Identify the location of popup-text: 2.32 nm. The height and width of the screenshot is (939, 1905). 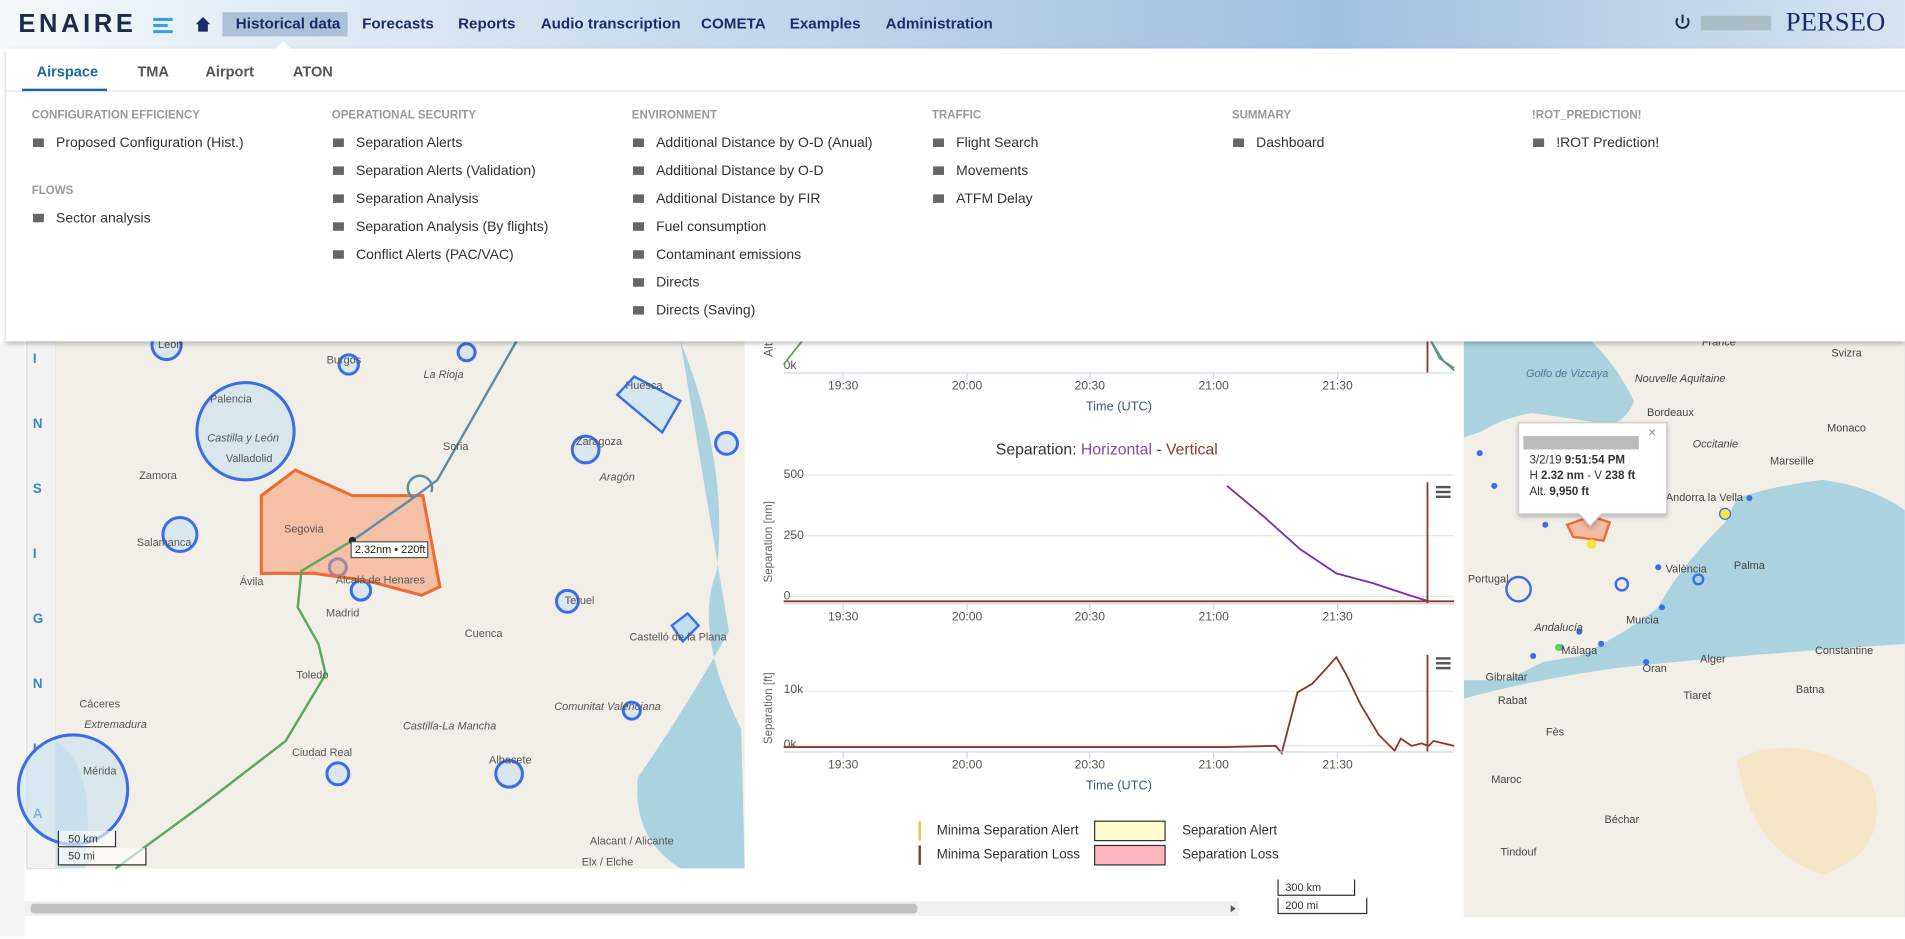
(1562, 476).